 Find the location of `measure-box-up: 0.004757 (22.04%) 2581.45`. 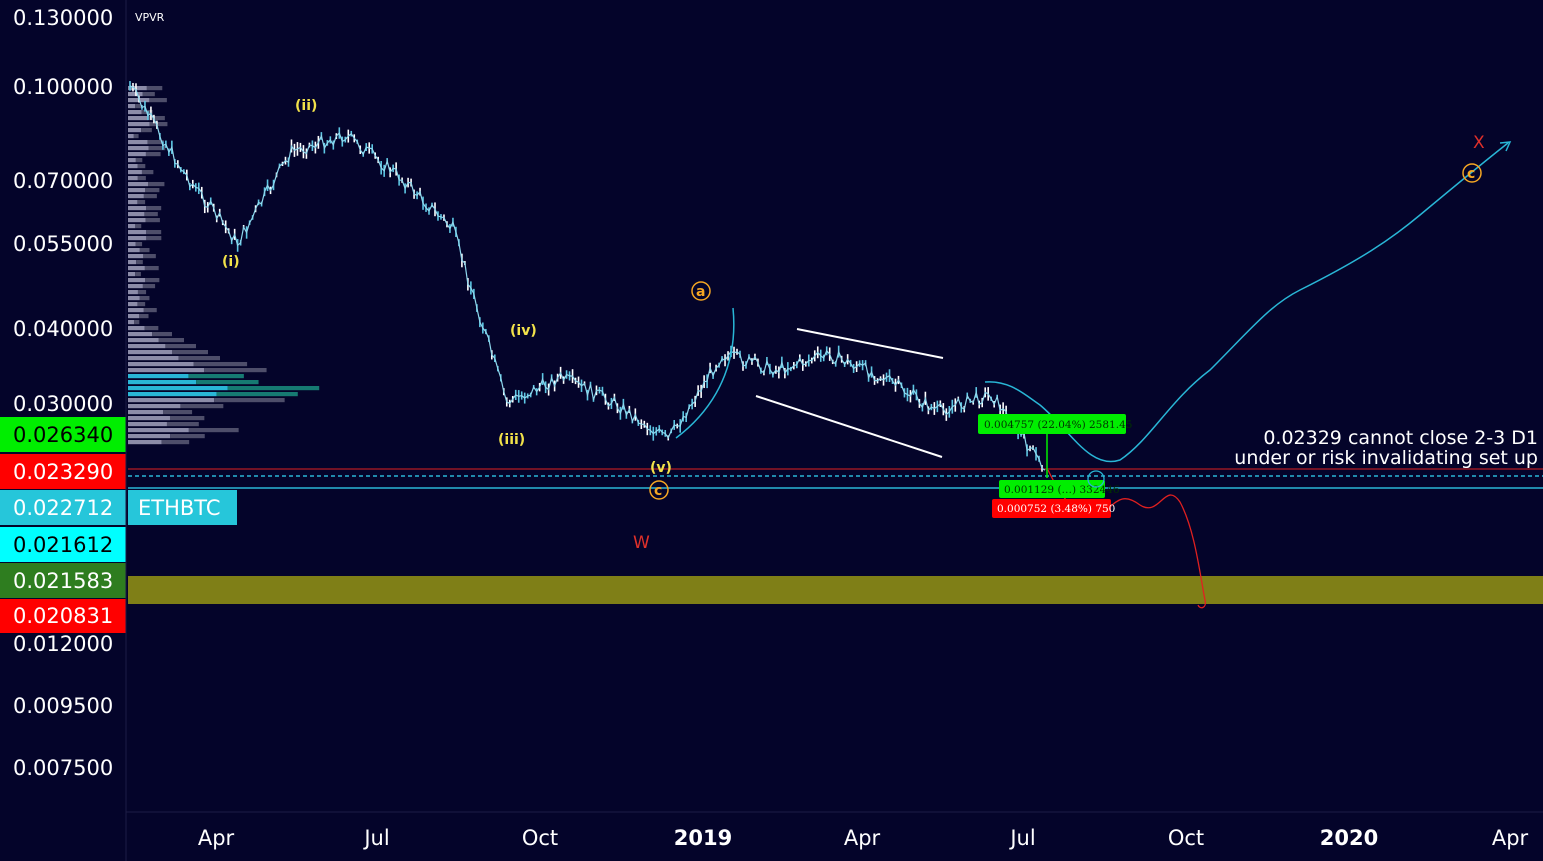

measure-box-up: 0.004757 (22.04%) 2581.45 is located at coordinates (1055, 424).